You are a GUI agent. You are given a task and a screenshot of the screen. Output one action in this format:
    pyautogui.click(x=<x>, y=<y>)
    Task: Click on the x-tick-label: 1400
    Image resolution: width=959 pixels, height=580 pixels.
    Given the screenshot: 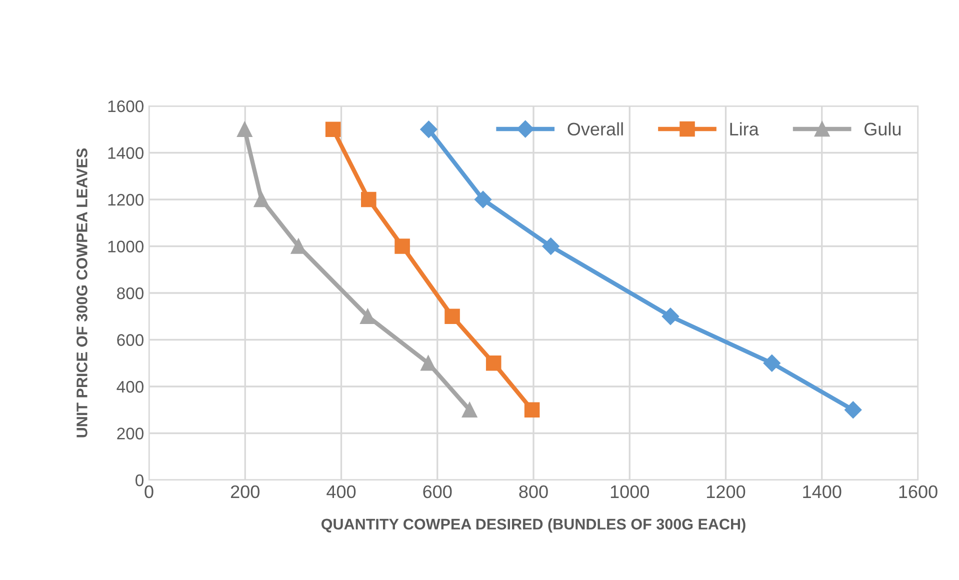 What is the action you would take?
    pyautogui.click(x=822, y=491)
    